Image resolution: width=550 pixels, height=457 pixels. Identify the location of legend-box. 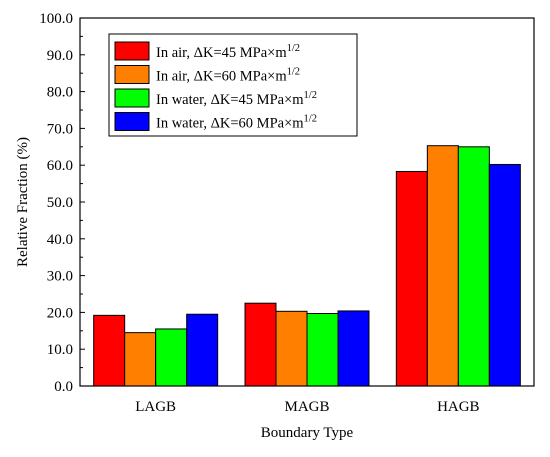
(233, 85).